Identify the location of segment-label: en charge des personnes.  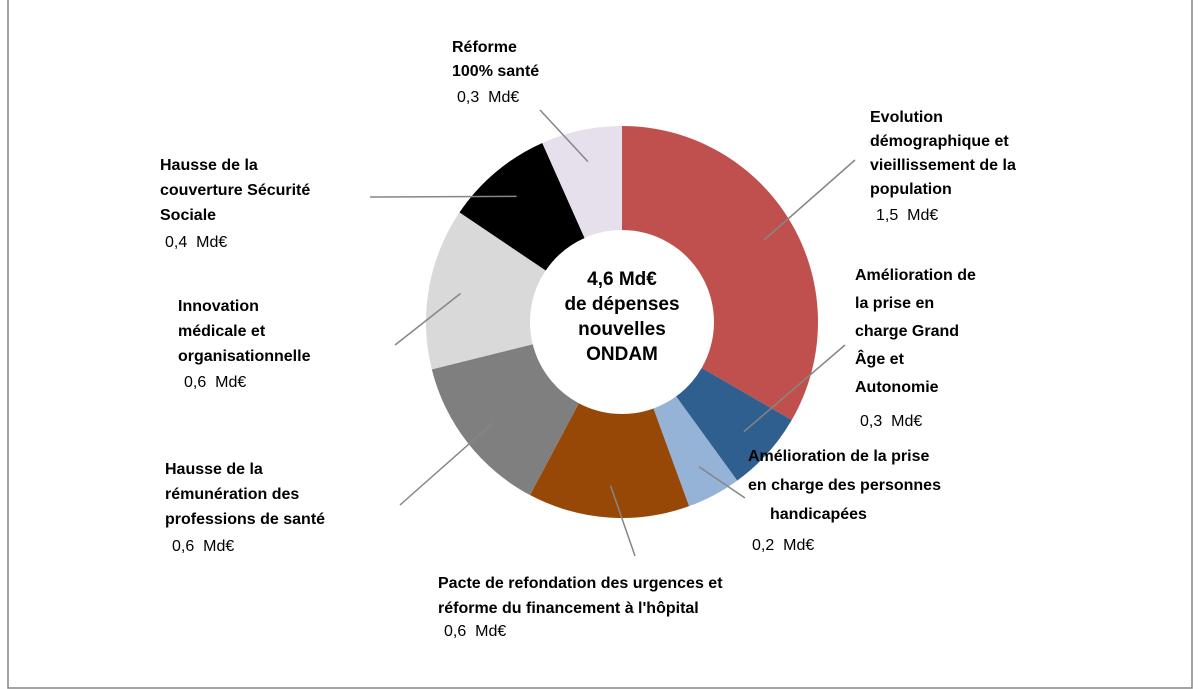
(844, 485).